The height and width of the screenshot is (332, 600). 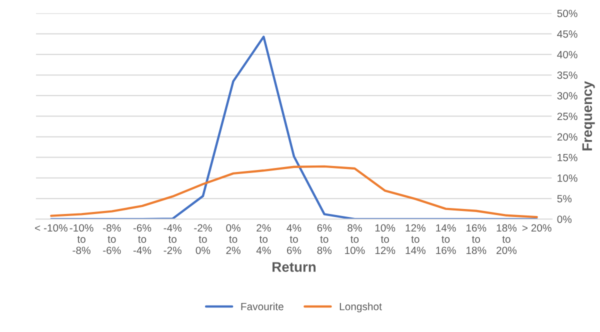 What do you see at coordinates (294, 239) in the screenshot?
I see `x-tick-label: 4% to 6%` at bounding box center [294, 239].